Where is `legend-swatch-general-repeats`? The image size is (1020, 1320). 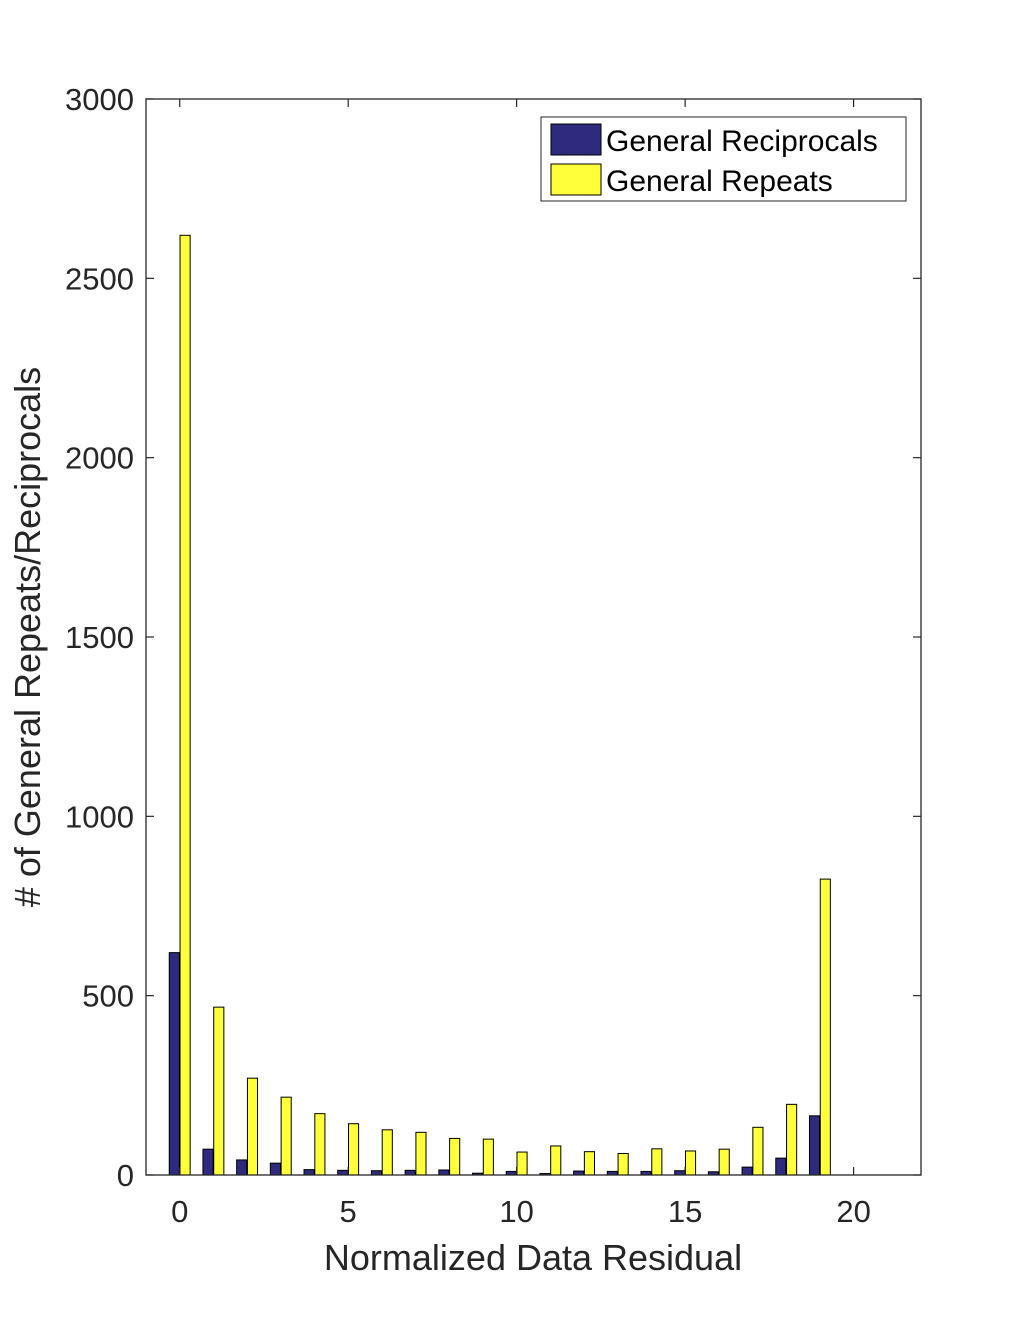 legend-swatch-general-repeats is located at coordinates (576, 179).